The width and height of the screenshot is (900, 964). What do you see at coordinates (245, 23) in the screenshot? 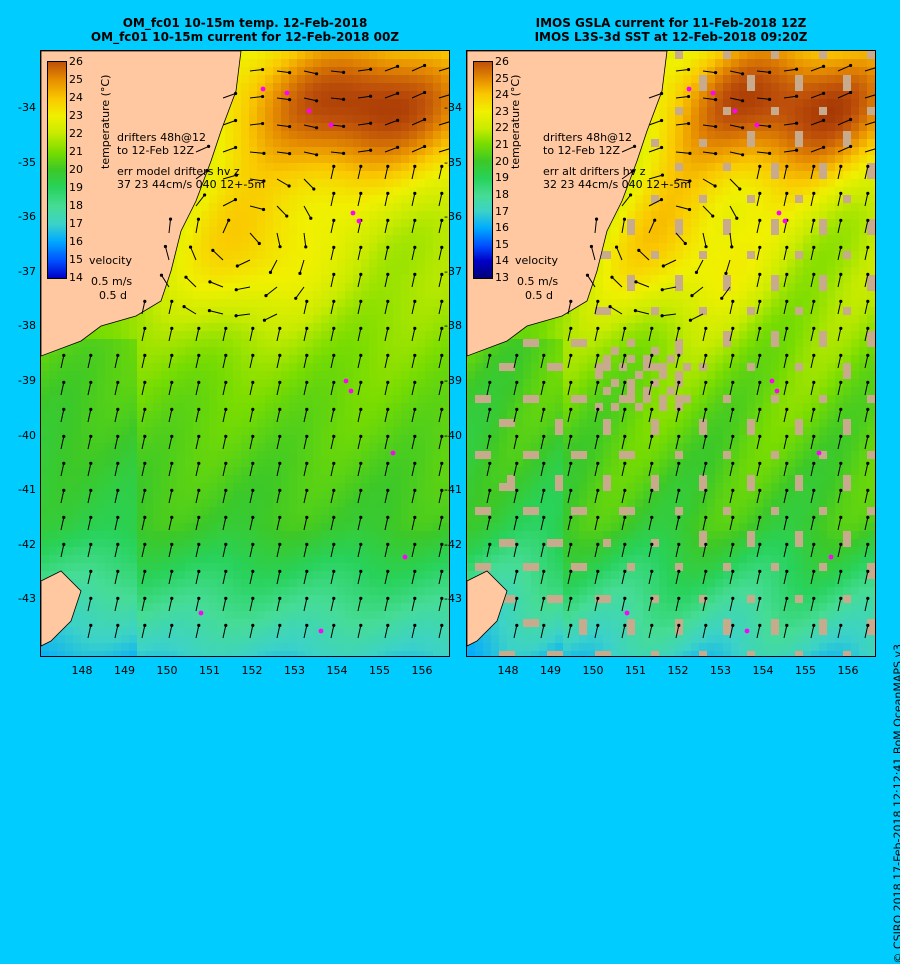
I see `left-title-line1: OM_fc01 10-15m temp. 12-Feb-2018` at bounding box center [245, 23].